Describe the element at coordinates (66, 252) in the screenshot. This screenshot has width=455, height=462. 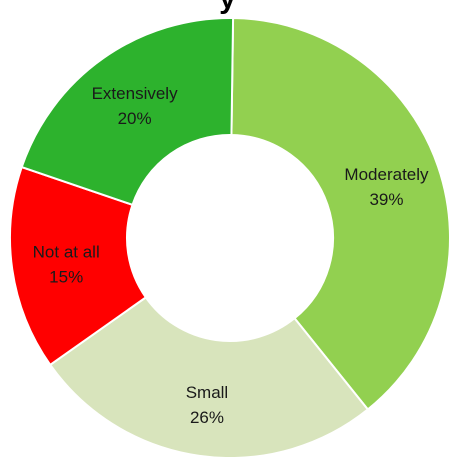
I see `slice-label-not-at-all: Not at all` at that location.